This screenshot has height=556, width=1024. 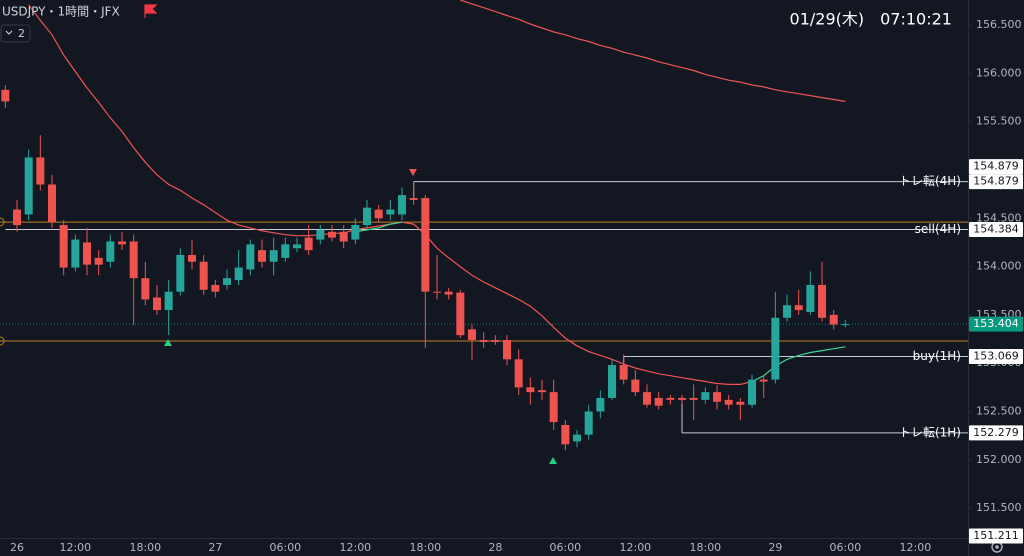 I want to click on level-price-label: 153.069, so click(x=996, y=356).